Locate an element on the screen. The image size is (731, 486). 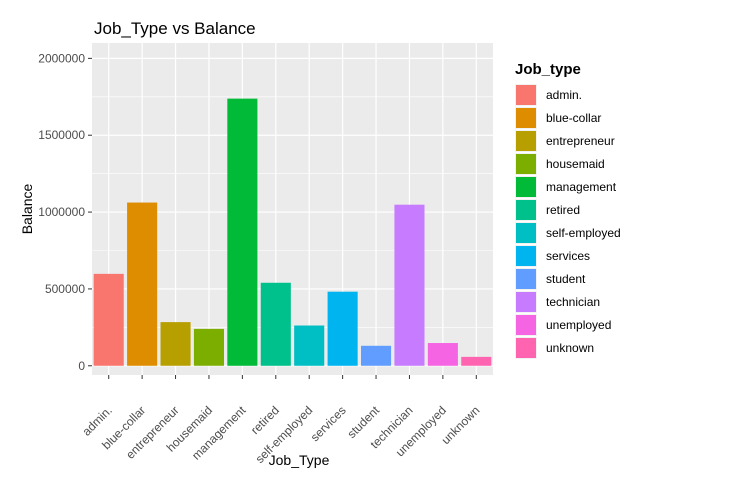
bar-entrepreneur is located at coordinates (175, 344).